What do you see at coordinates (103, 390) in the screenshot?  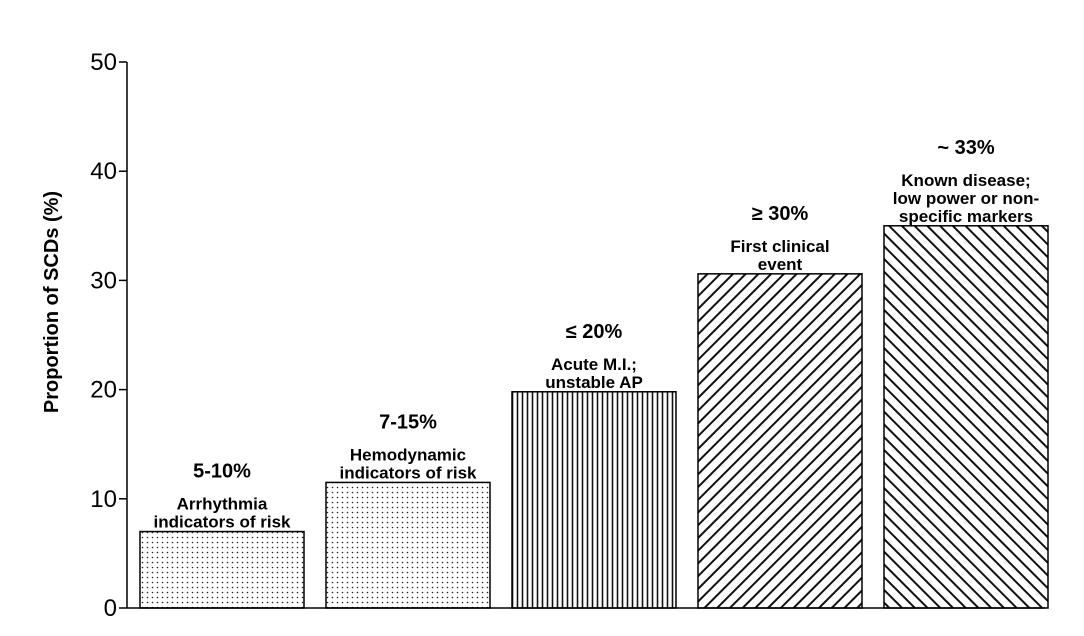 I see `y-tick-label: 20` at bounding box center [103, 390].